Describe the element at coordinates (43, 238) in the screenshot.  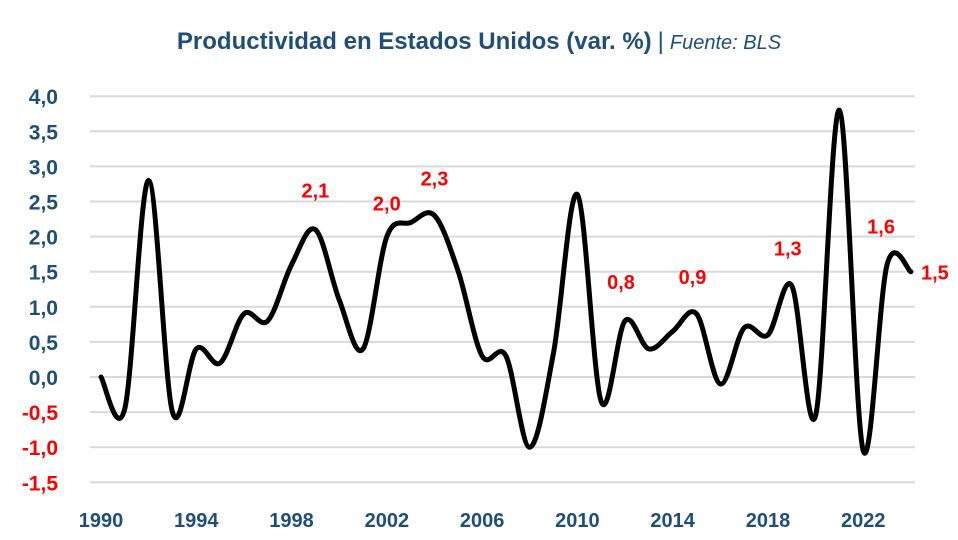
I see `y-tick-label: 2,0` at that location.